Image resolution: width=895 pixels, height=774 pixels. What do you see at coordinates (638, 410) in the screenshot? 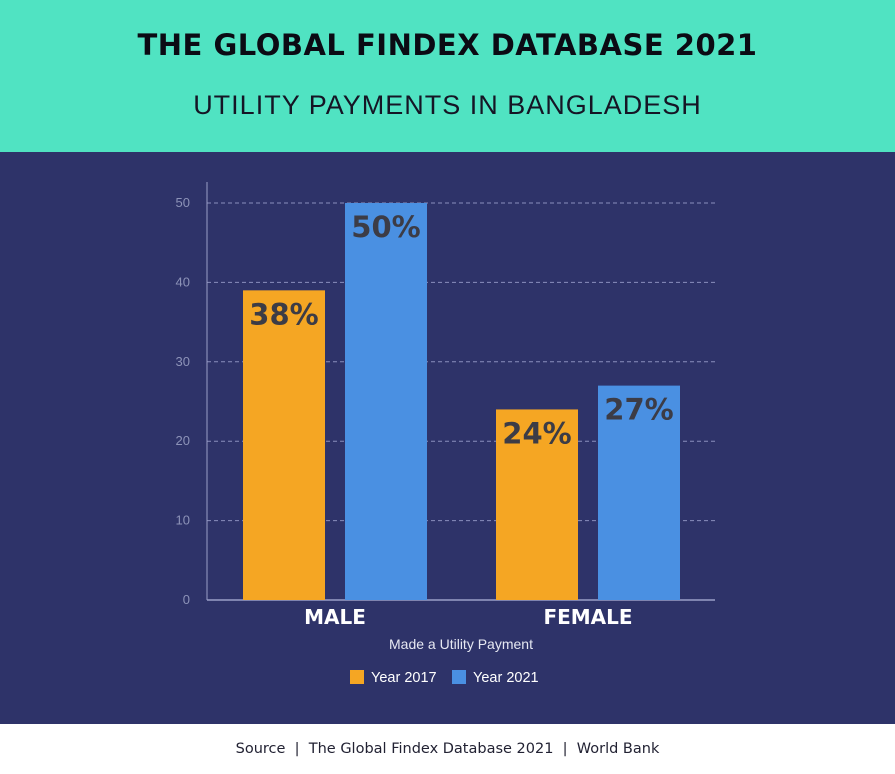
I see `data-label: 27%` at bounding box center [638, 410].